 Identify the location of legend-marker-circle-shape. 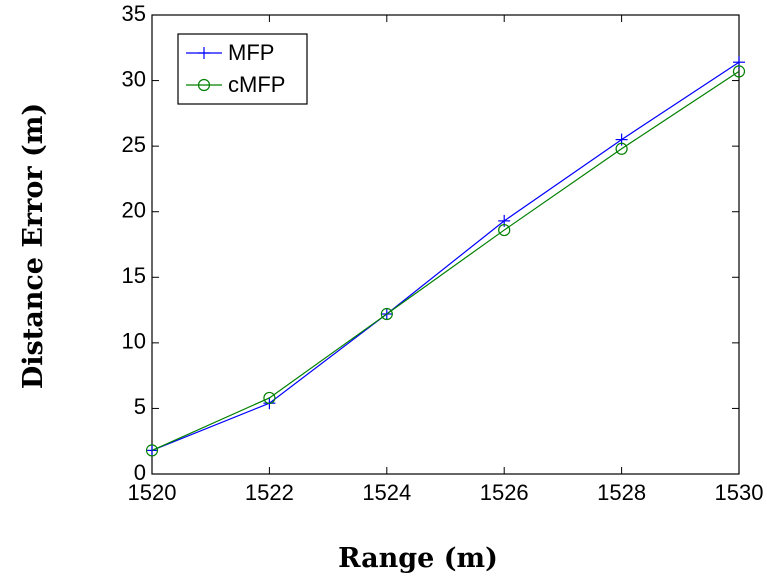
(204, 85).